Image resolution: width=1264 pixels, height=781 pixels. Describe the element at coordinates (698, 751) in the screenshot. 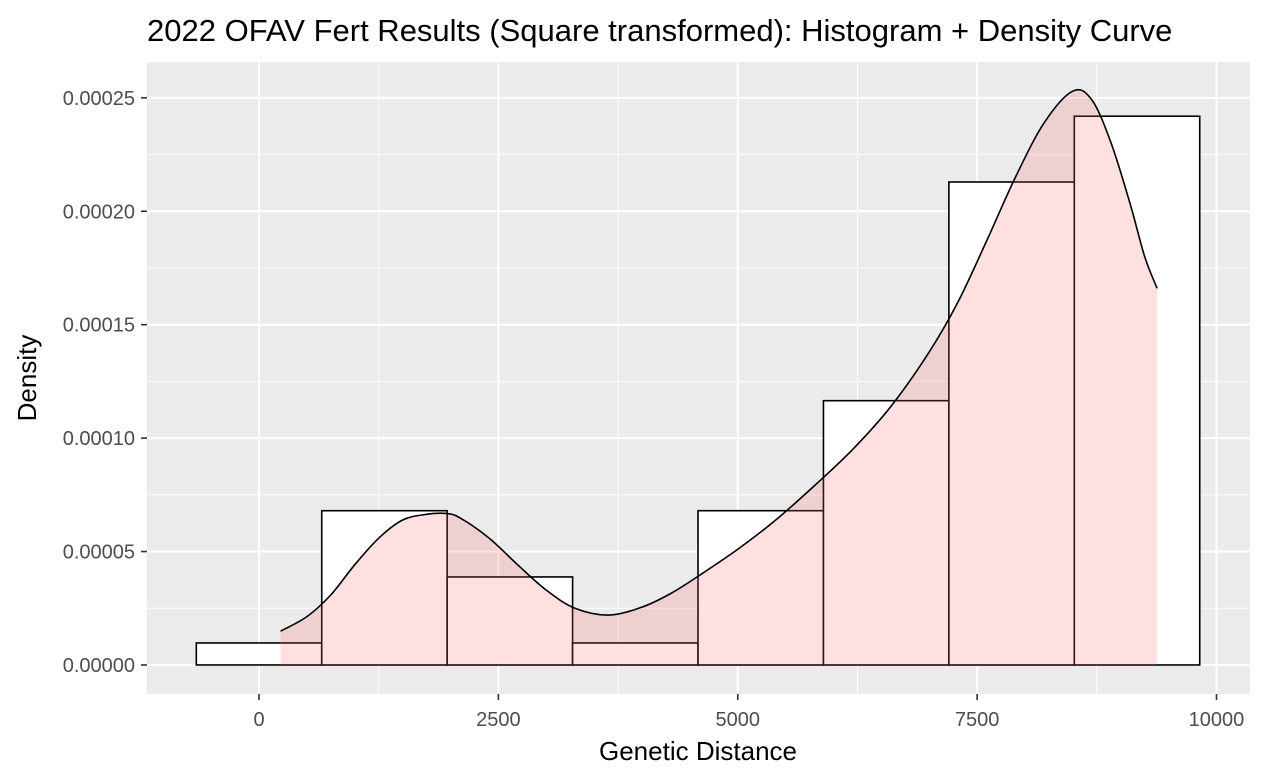

I see `x-axis-title: Genetic Distance` at that location.